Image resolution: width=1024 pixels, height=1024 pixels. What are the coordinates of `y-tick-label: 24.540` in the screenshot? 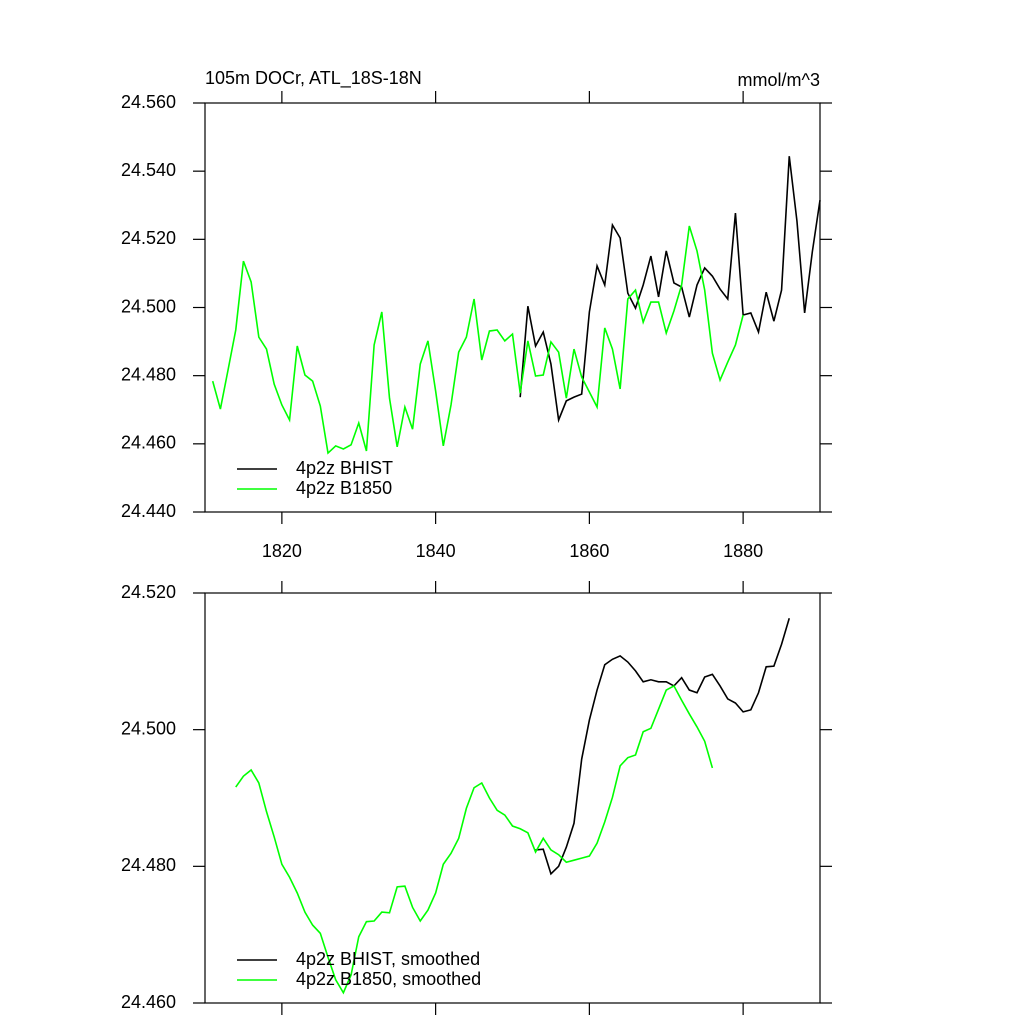 It's located at (148, 170).